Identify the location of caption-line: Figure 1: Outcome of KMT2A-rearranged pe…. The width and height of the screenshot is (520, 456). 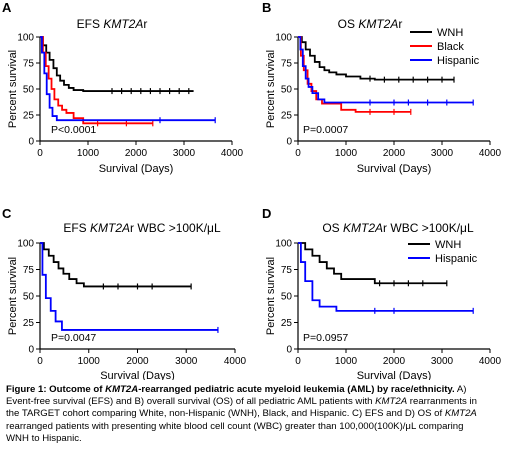
(261, 390).